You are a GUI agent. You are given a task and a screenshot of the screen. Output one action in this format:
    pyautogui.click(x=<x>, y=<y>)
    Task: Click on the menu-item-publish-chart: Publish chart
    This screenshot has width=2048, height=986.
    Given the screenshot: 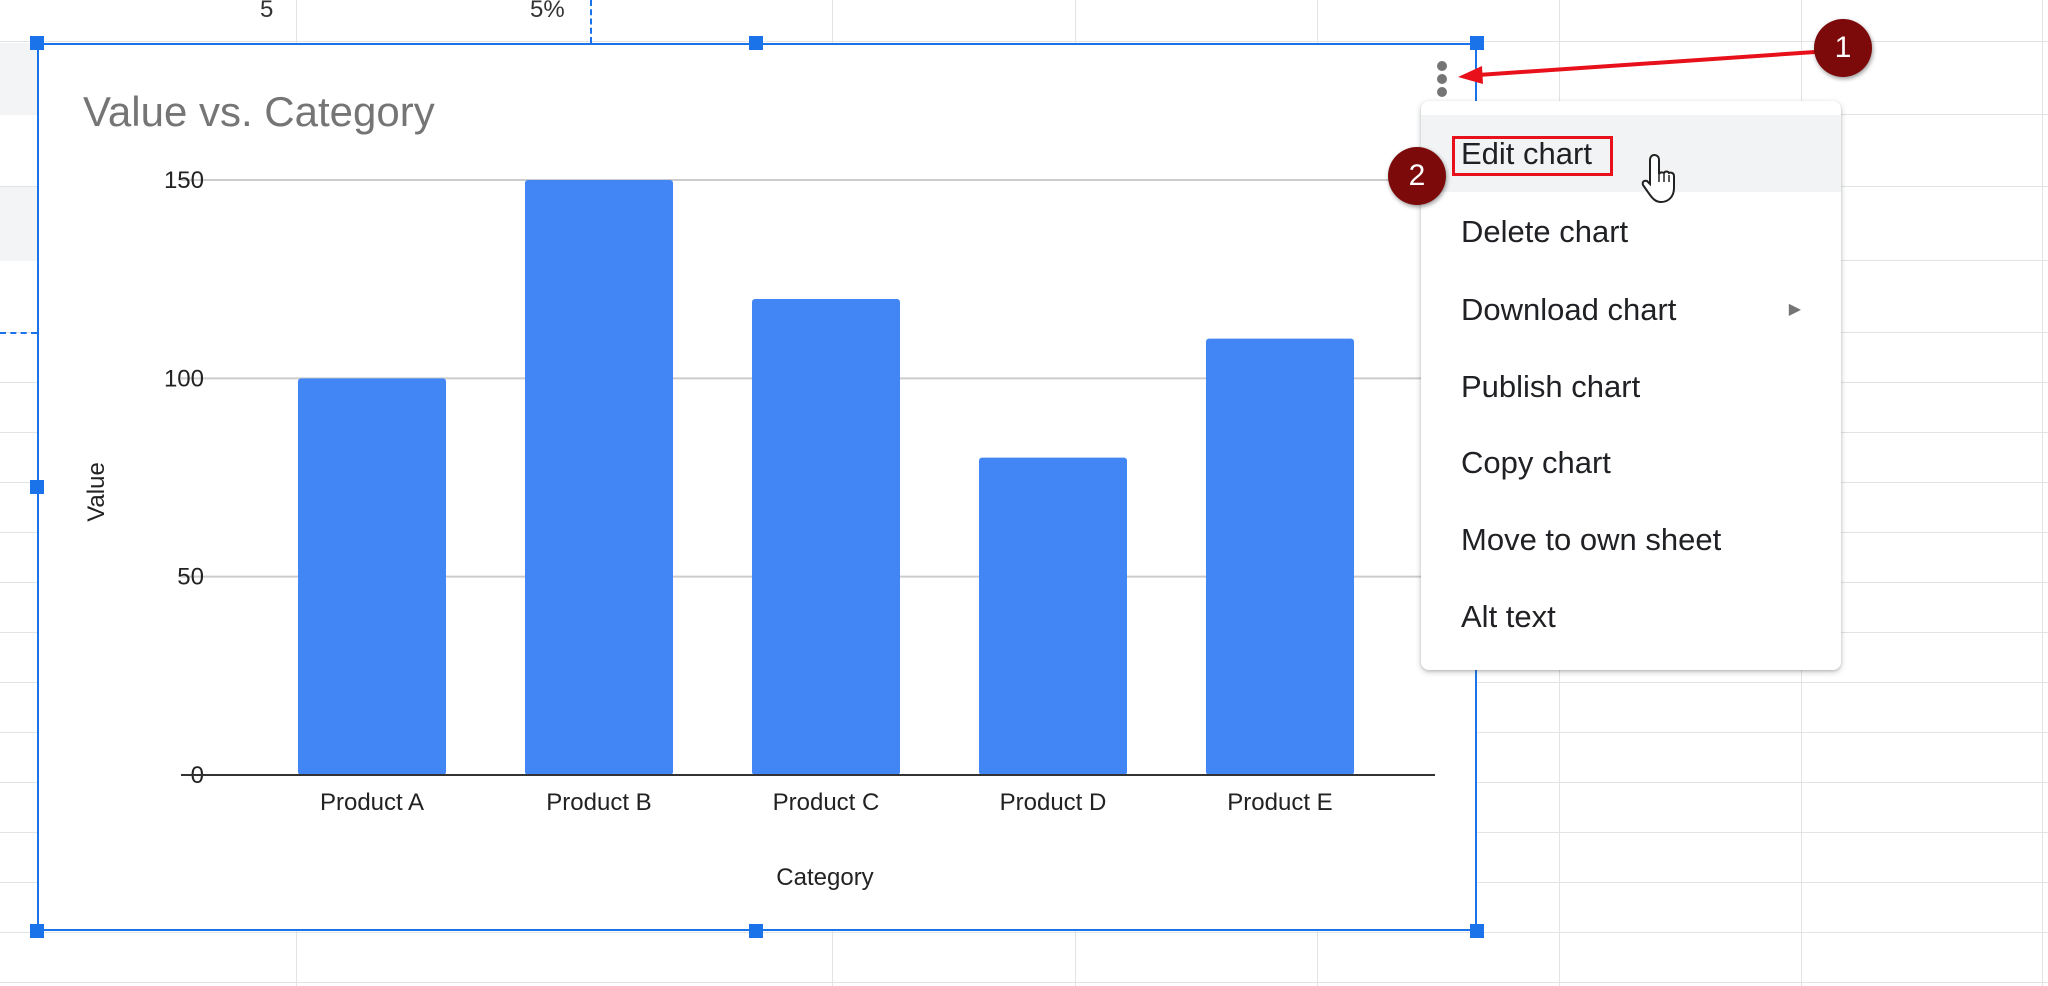 What is the action you would take?
    pyautogui.click(x=1631, y=386)
    